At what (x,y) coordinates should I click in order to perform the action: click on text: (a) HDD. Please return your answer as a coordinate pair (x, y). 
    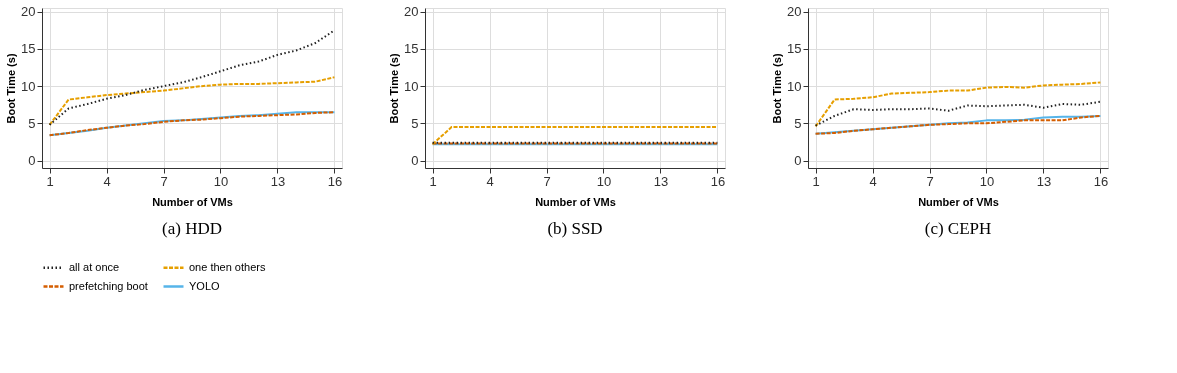
    Looking at the image, I should click on (192, 228).